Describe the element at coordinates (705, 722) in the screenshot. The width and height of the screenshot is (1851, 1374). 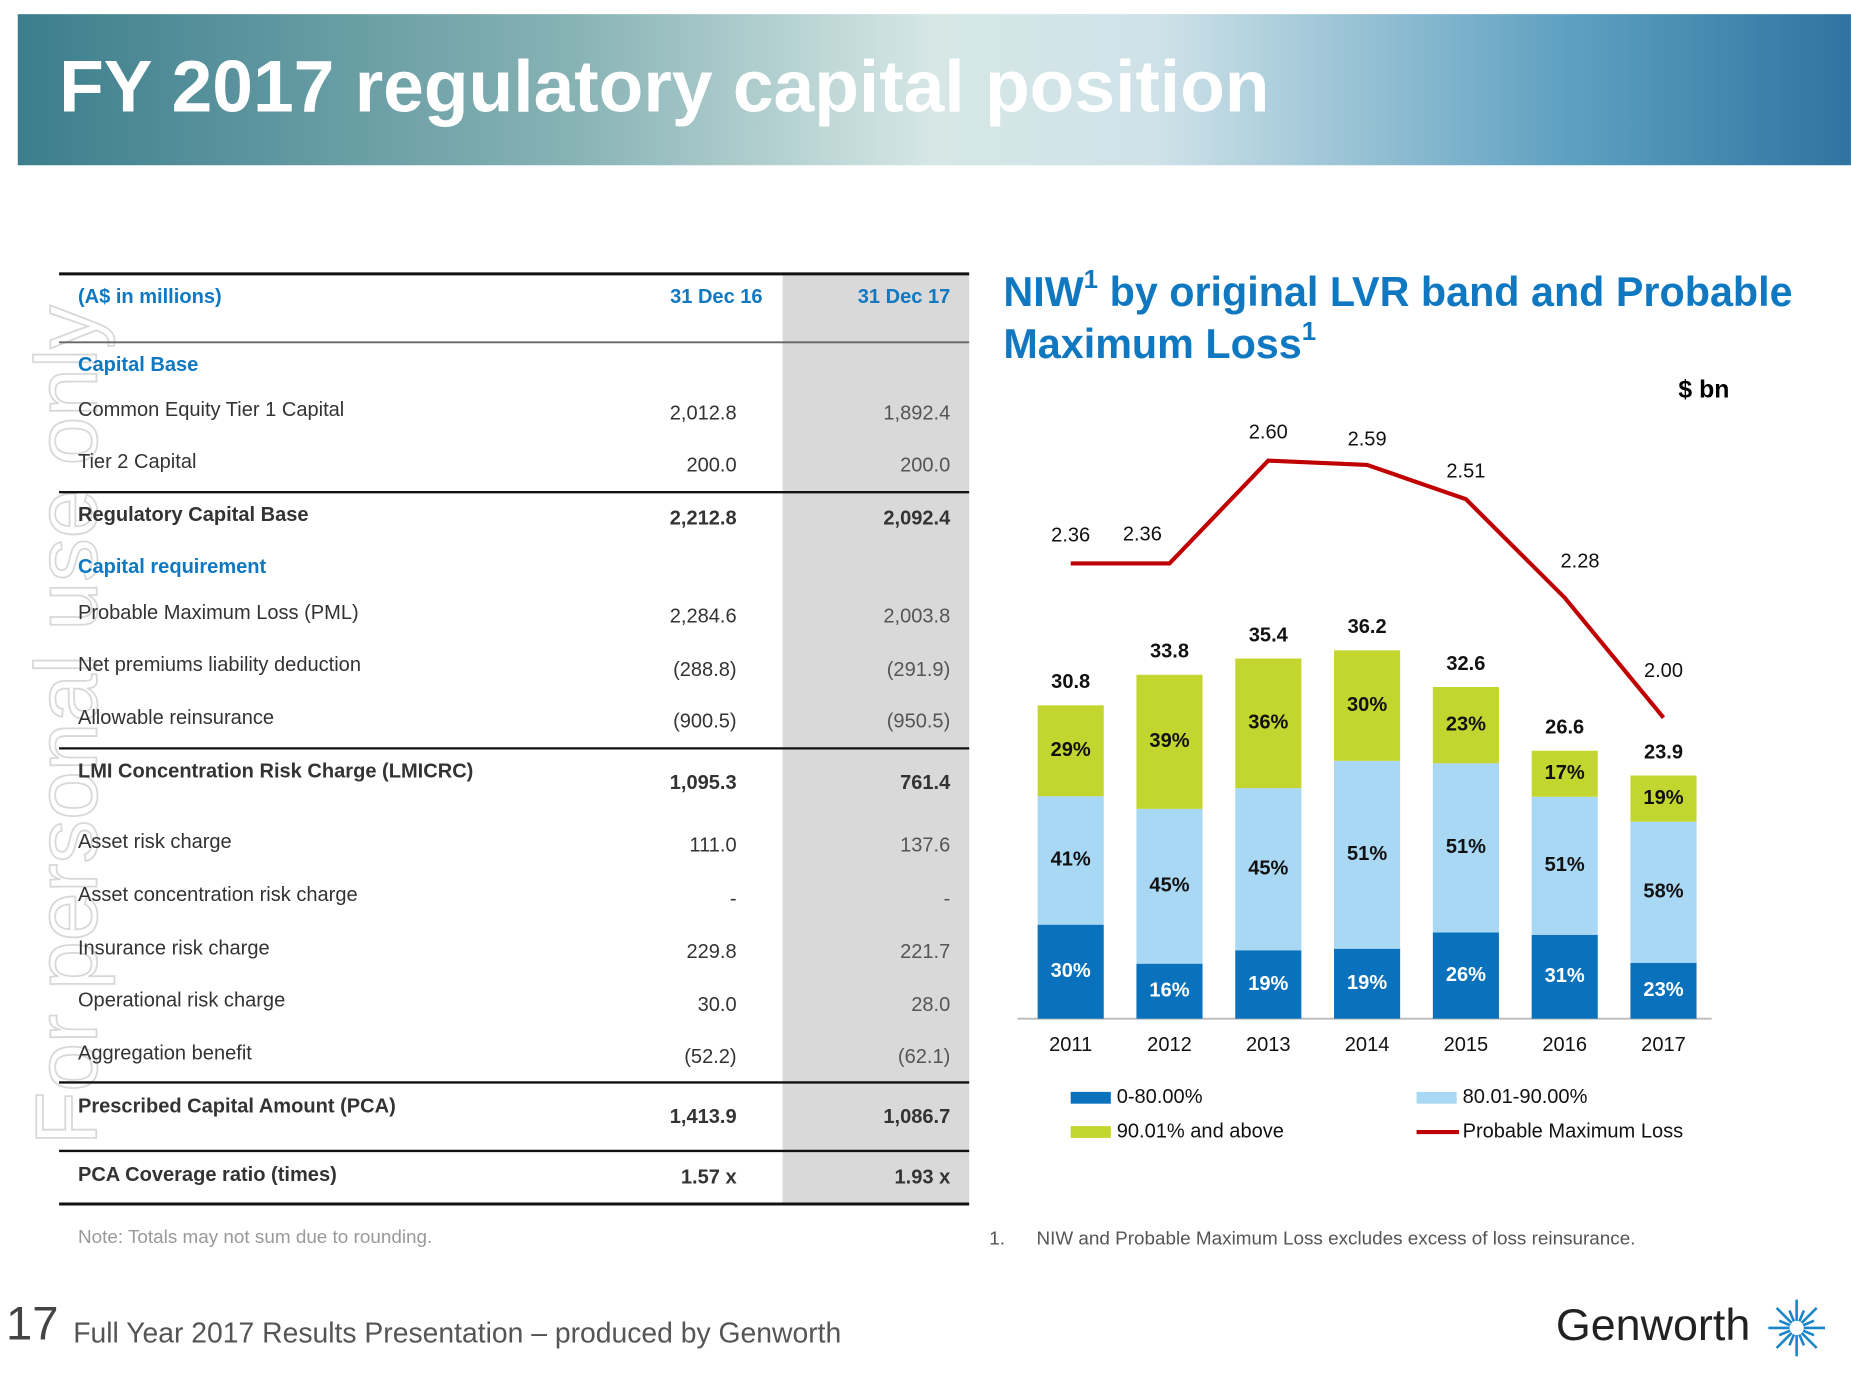
I see `cell-value: (900.5)` at that location.